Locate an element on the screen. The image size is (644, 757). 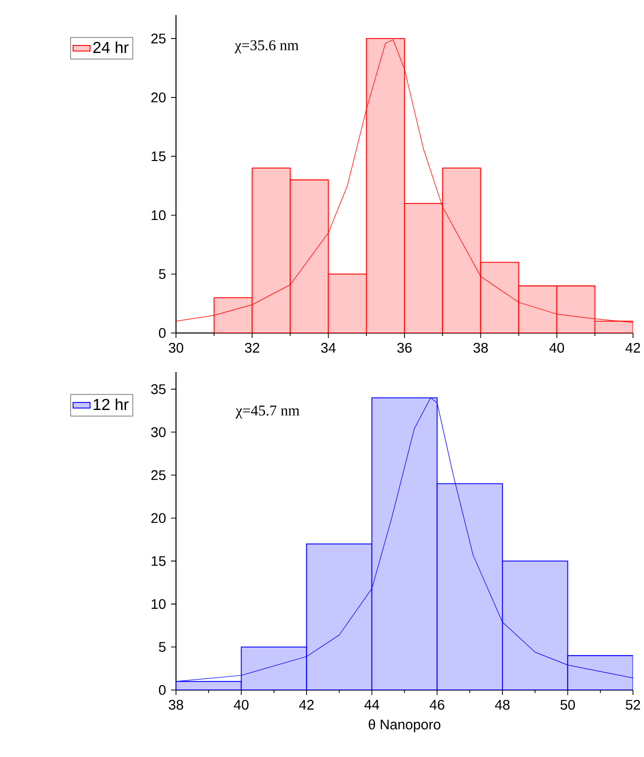
legend-label: 24 hr is located at coordinates (111, 47).